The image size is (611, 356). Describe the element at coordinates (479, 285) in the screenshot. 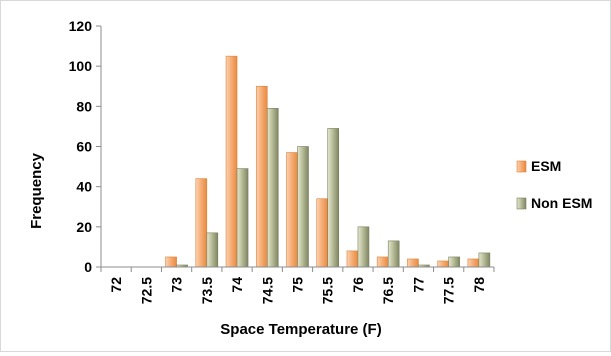

I see `x-tick-label: 78` at that location.